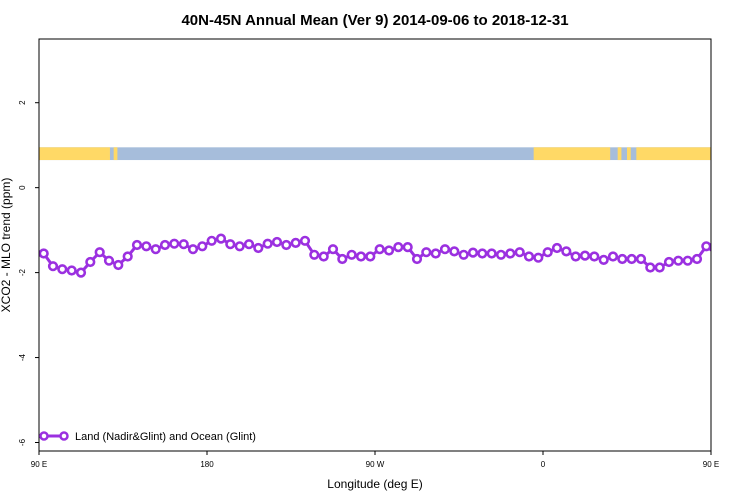  I want to click on x-ticks: 90 E 180 90 W 0 90 E, so click(375, 460).